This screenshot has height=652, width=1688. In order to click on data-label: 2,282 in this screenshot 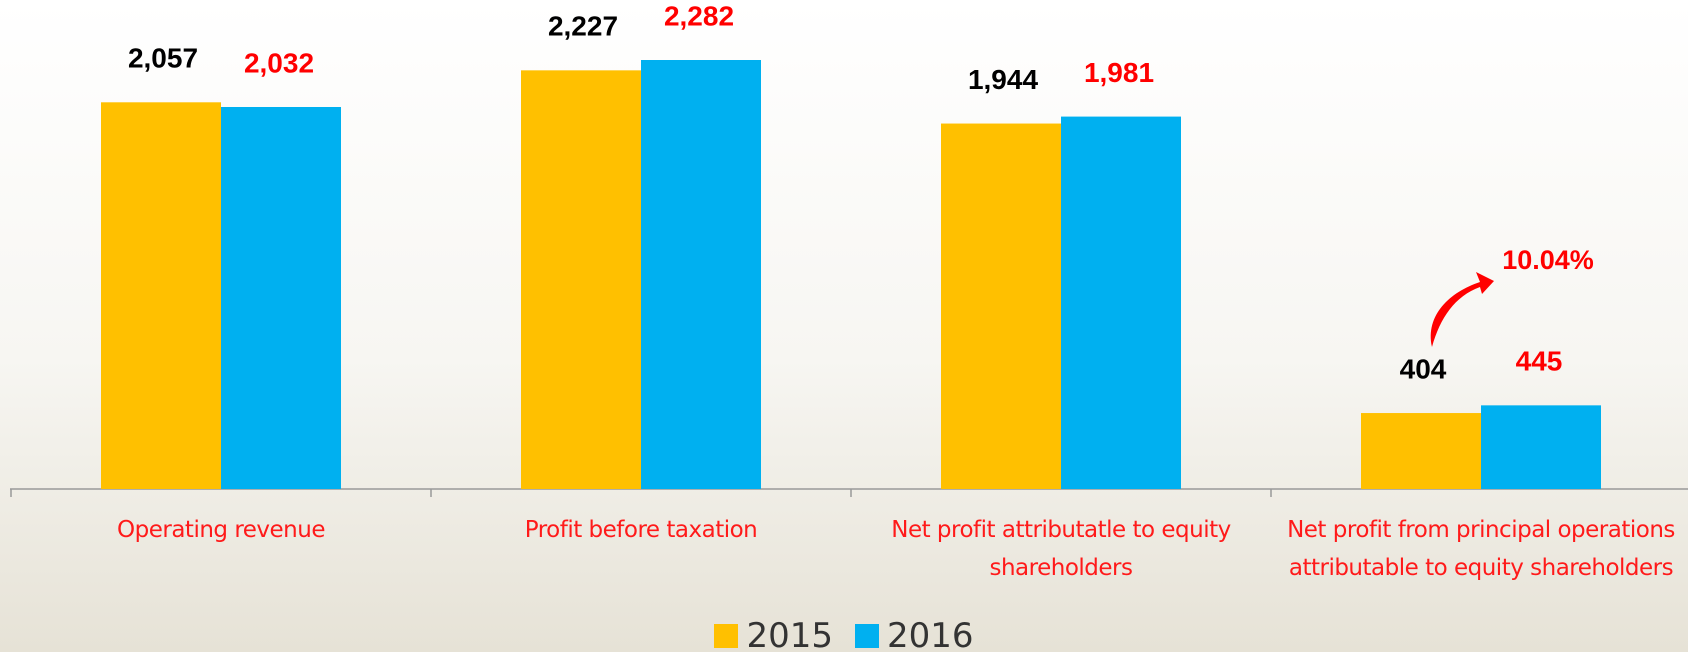, I will do `click(699, 15)`.